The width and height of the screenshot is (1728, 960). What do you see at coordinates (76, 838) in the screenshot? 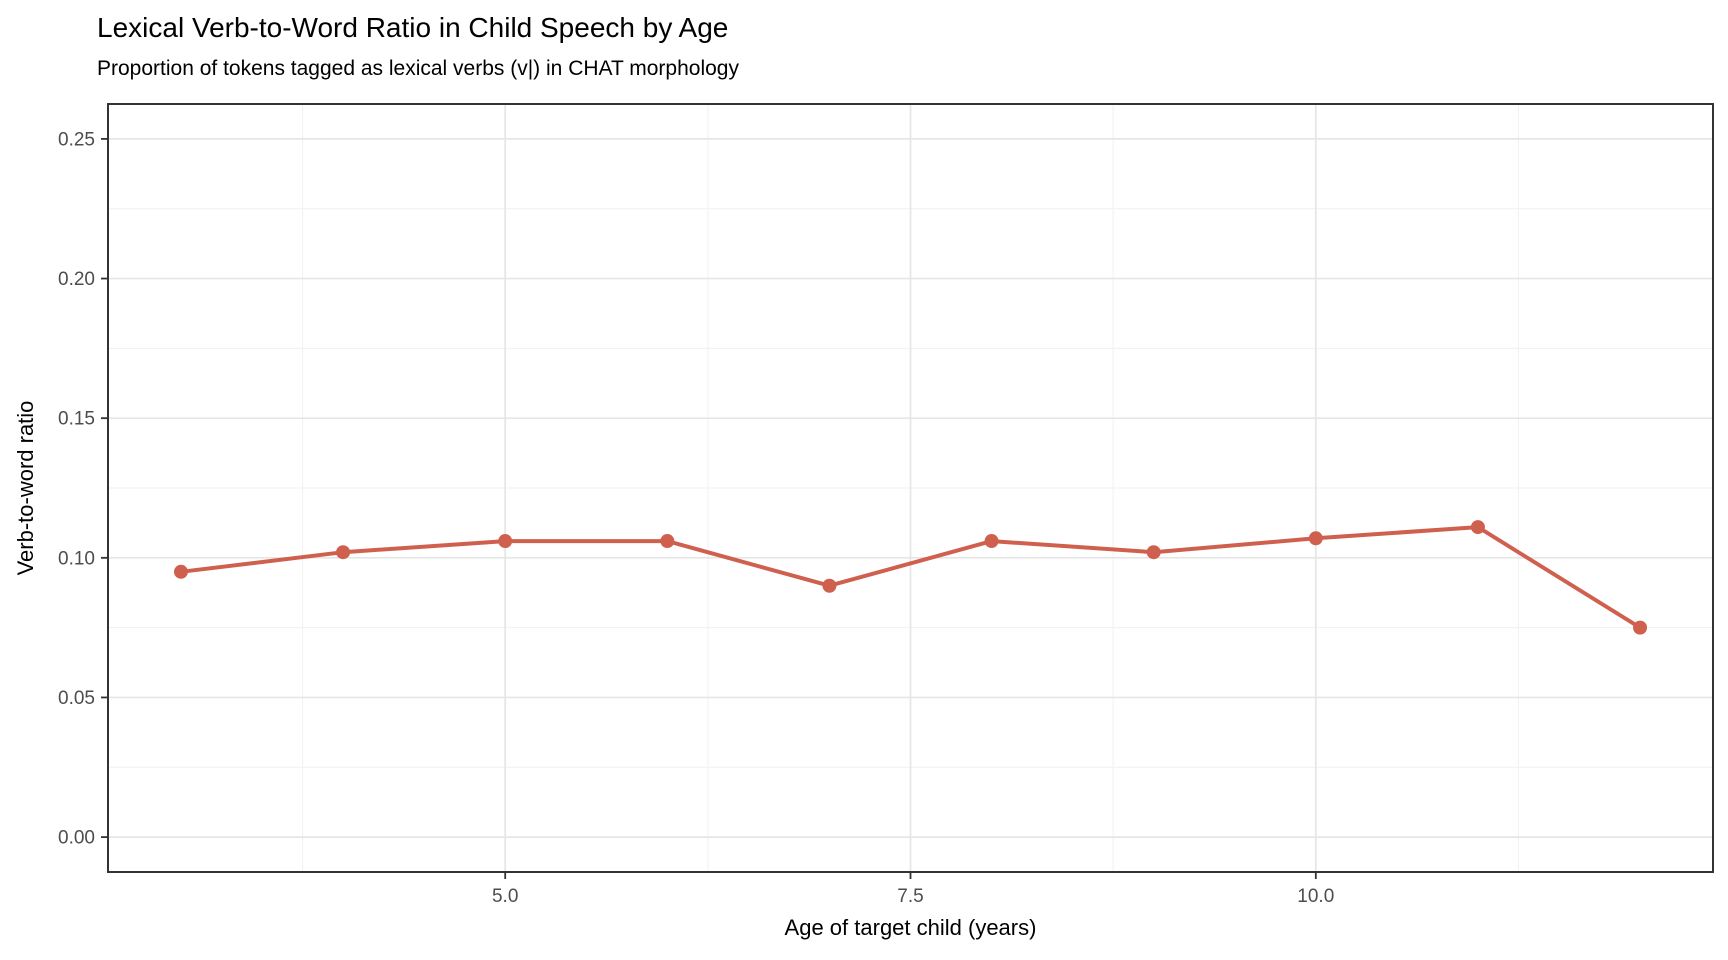
I see `y-tick-label: 0.00` at bounding box center [76, 838].